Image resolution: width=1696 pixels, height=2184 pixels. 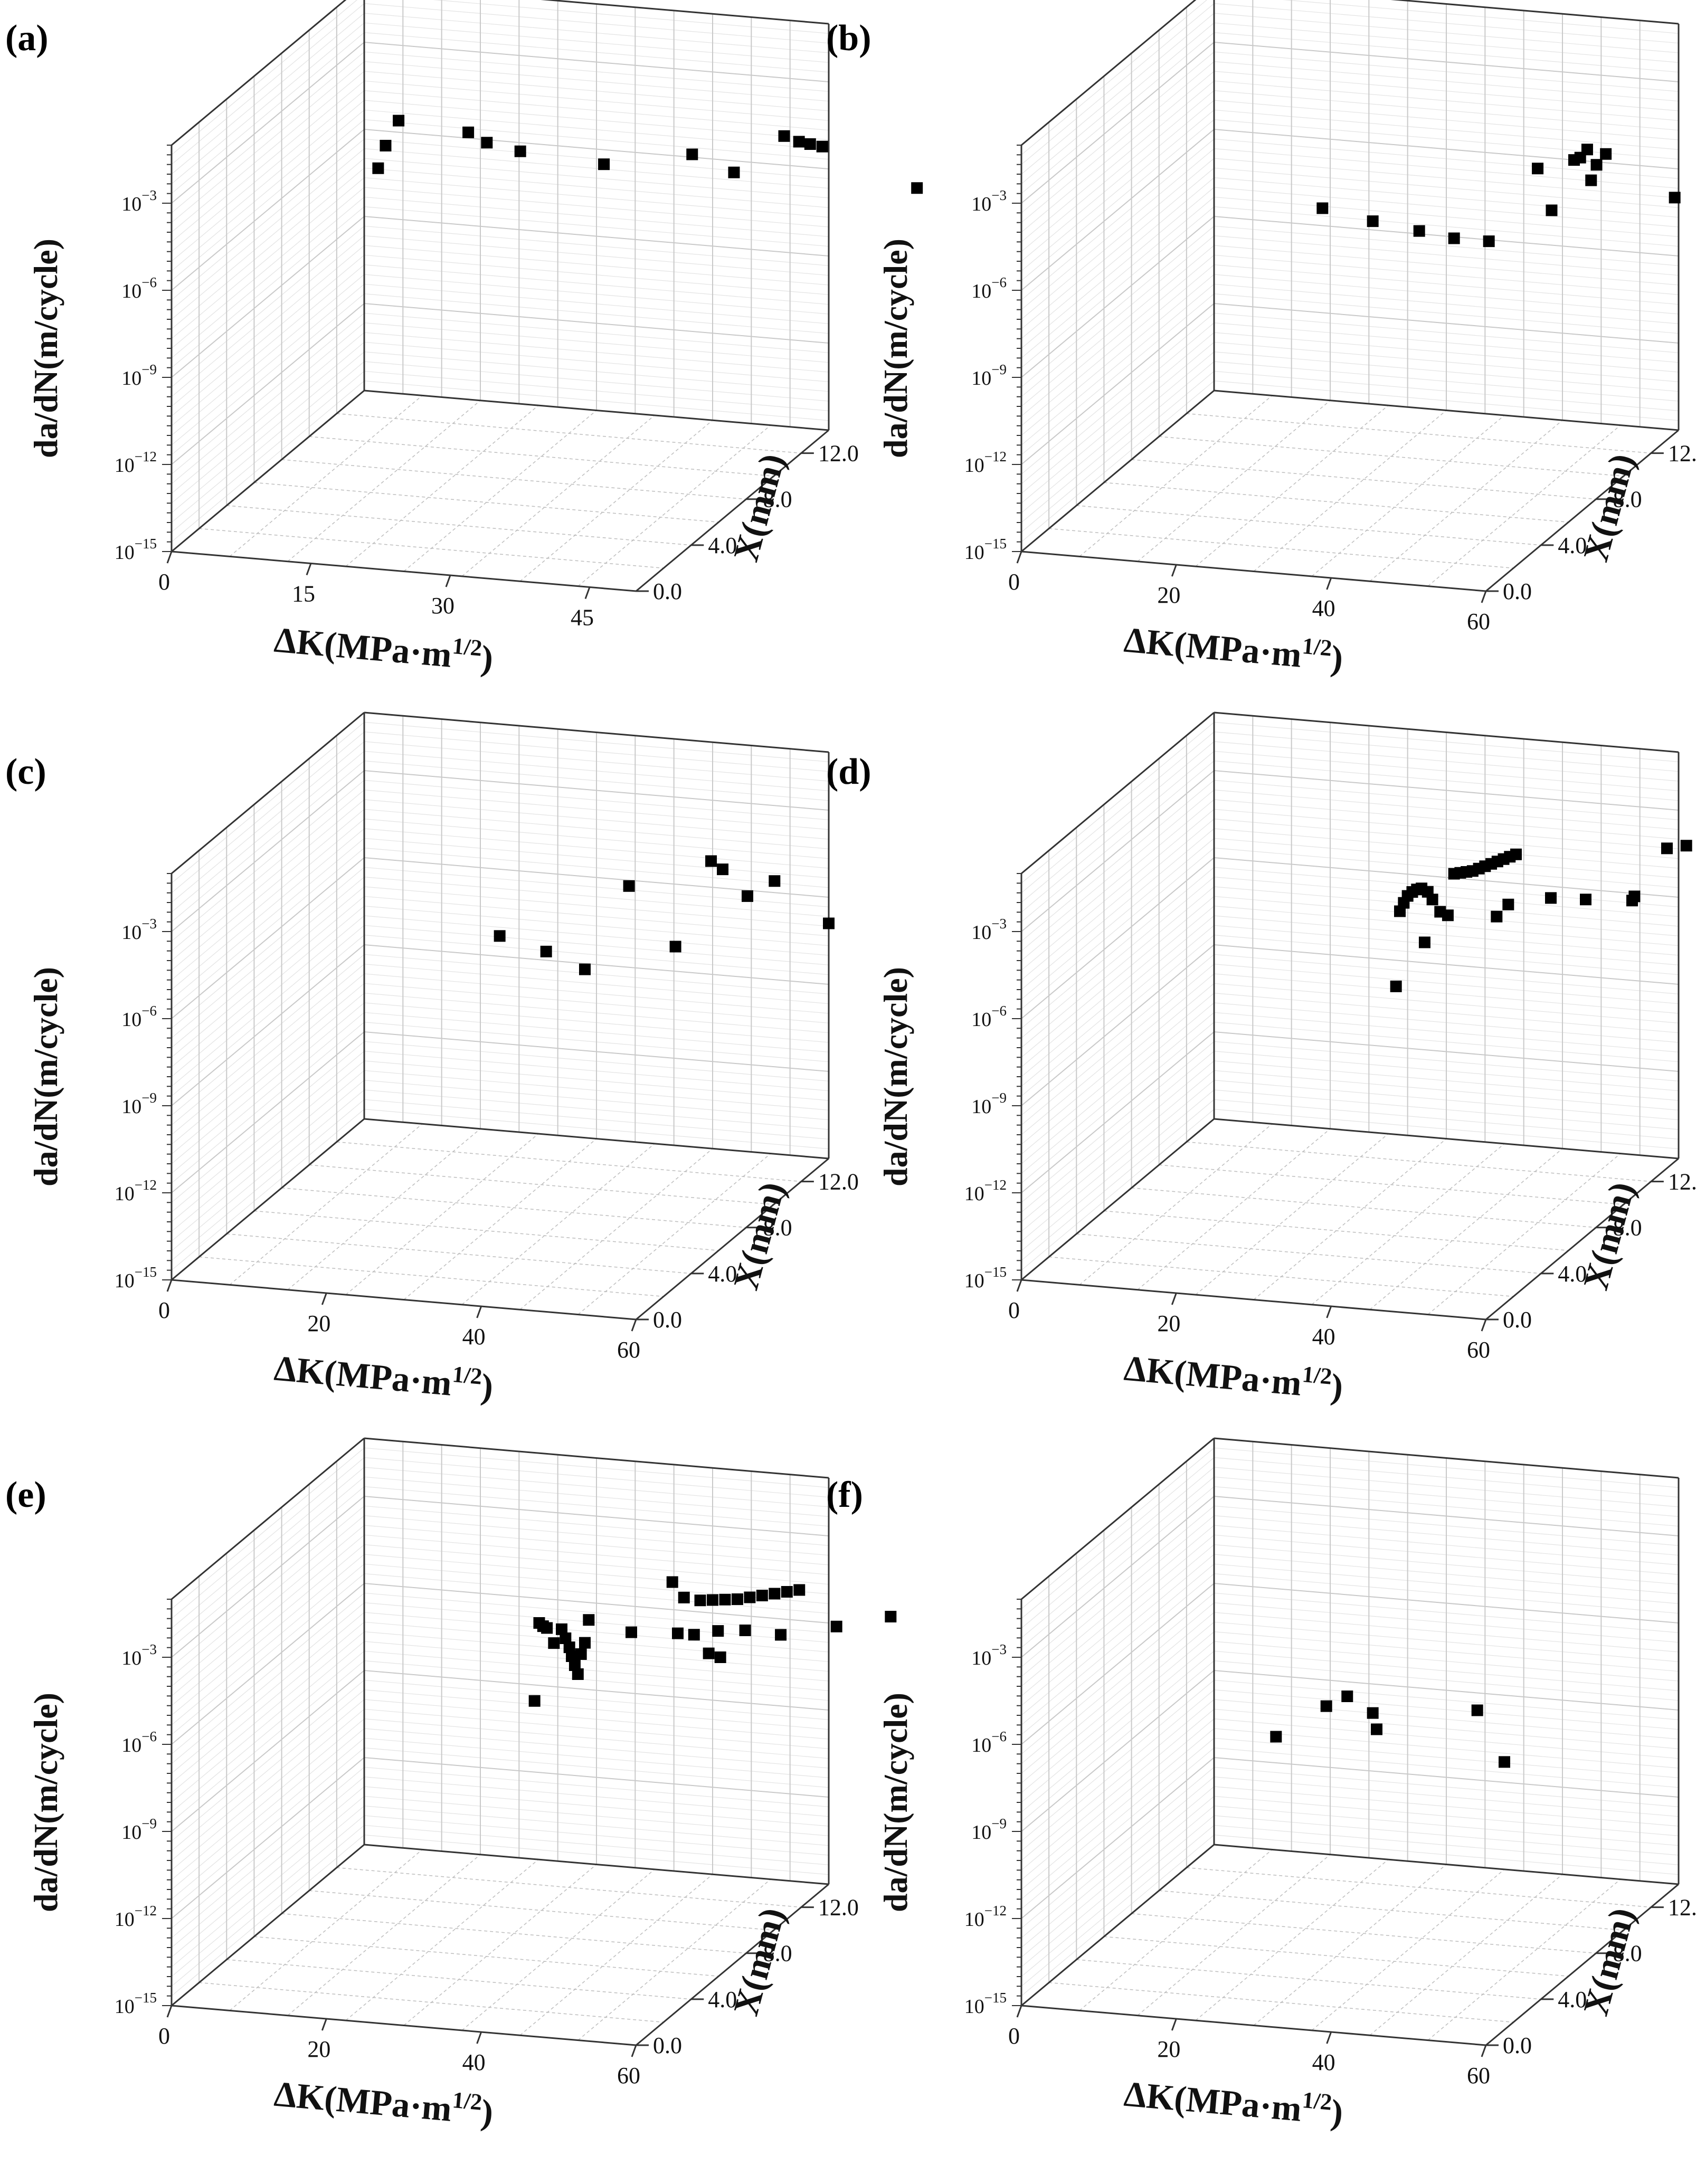 I want to click on z-tick-label-exponent: −9, so click(x=999, y=369).